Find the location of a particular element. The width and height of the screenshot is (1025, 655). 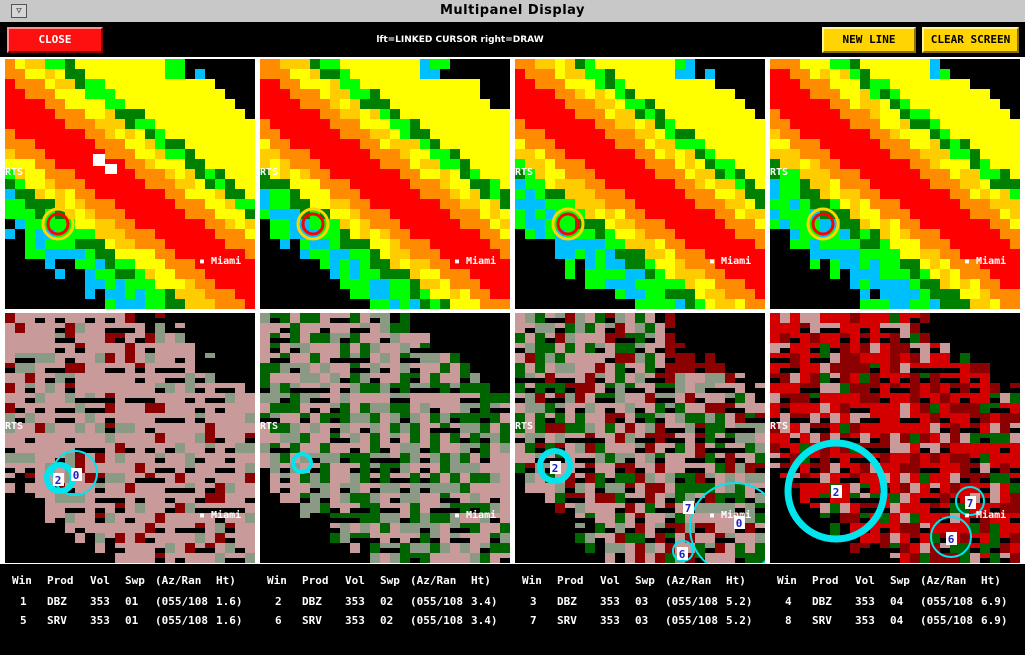

radar-panel-6: RTS ▪ Miami is located at coordinates (385, 438).